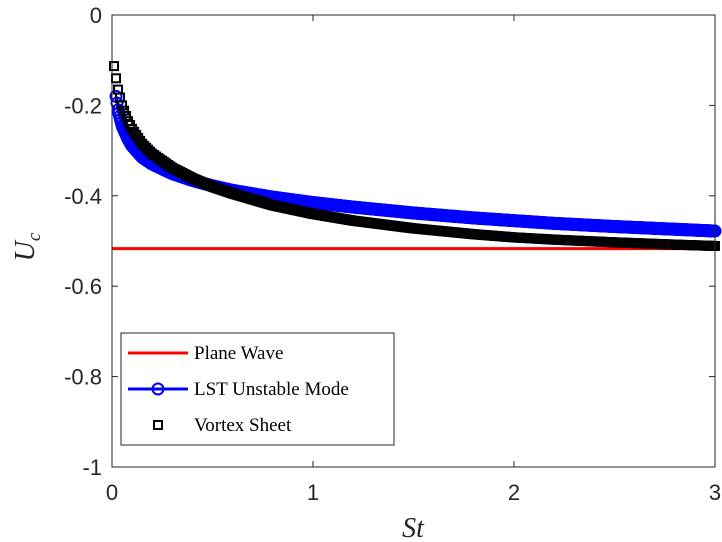  I want to click on x-axis-label: St, so click(413, 527).